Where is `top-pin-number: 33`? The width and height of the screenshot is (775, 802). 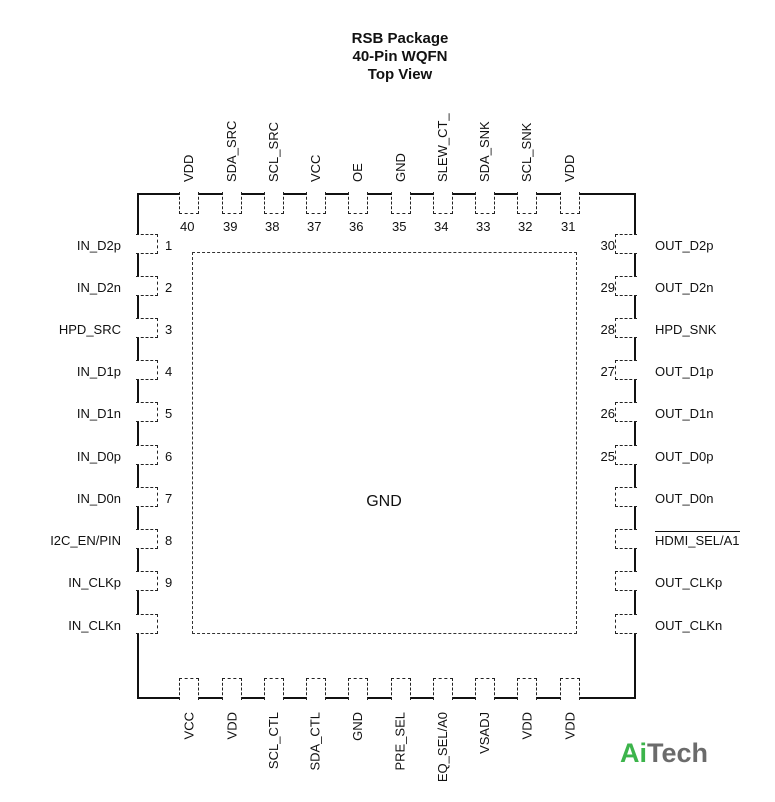
top-pin-number: 33 is located at coordinates (483, 226).